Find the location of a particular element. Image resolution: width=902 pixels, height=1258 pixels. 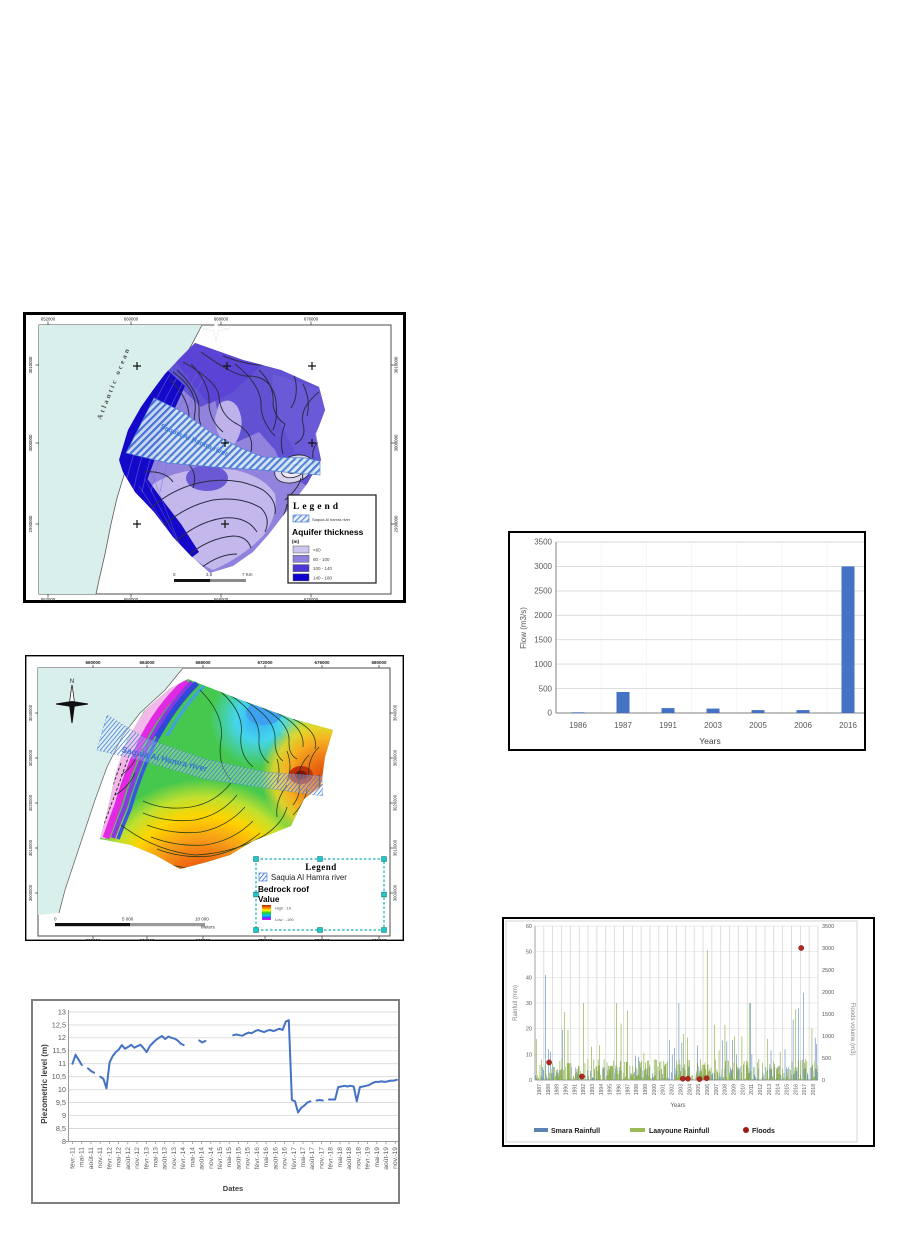

svg-text: 652000 is located at coordinates (48, 599).